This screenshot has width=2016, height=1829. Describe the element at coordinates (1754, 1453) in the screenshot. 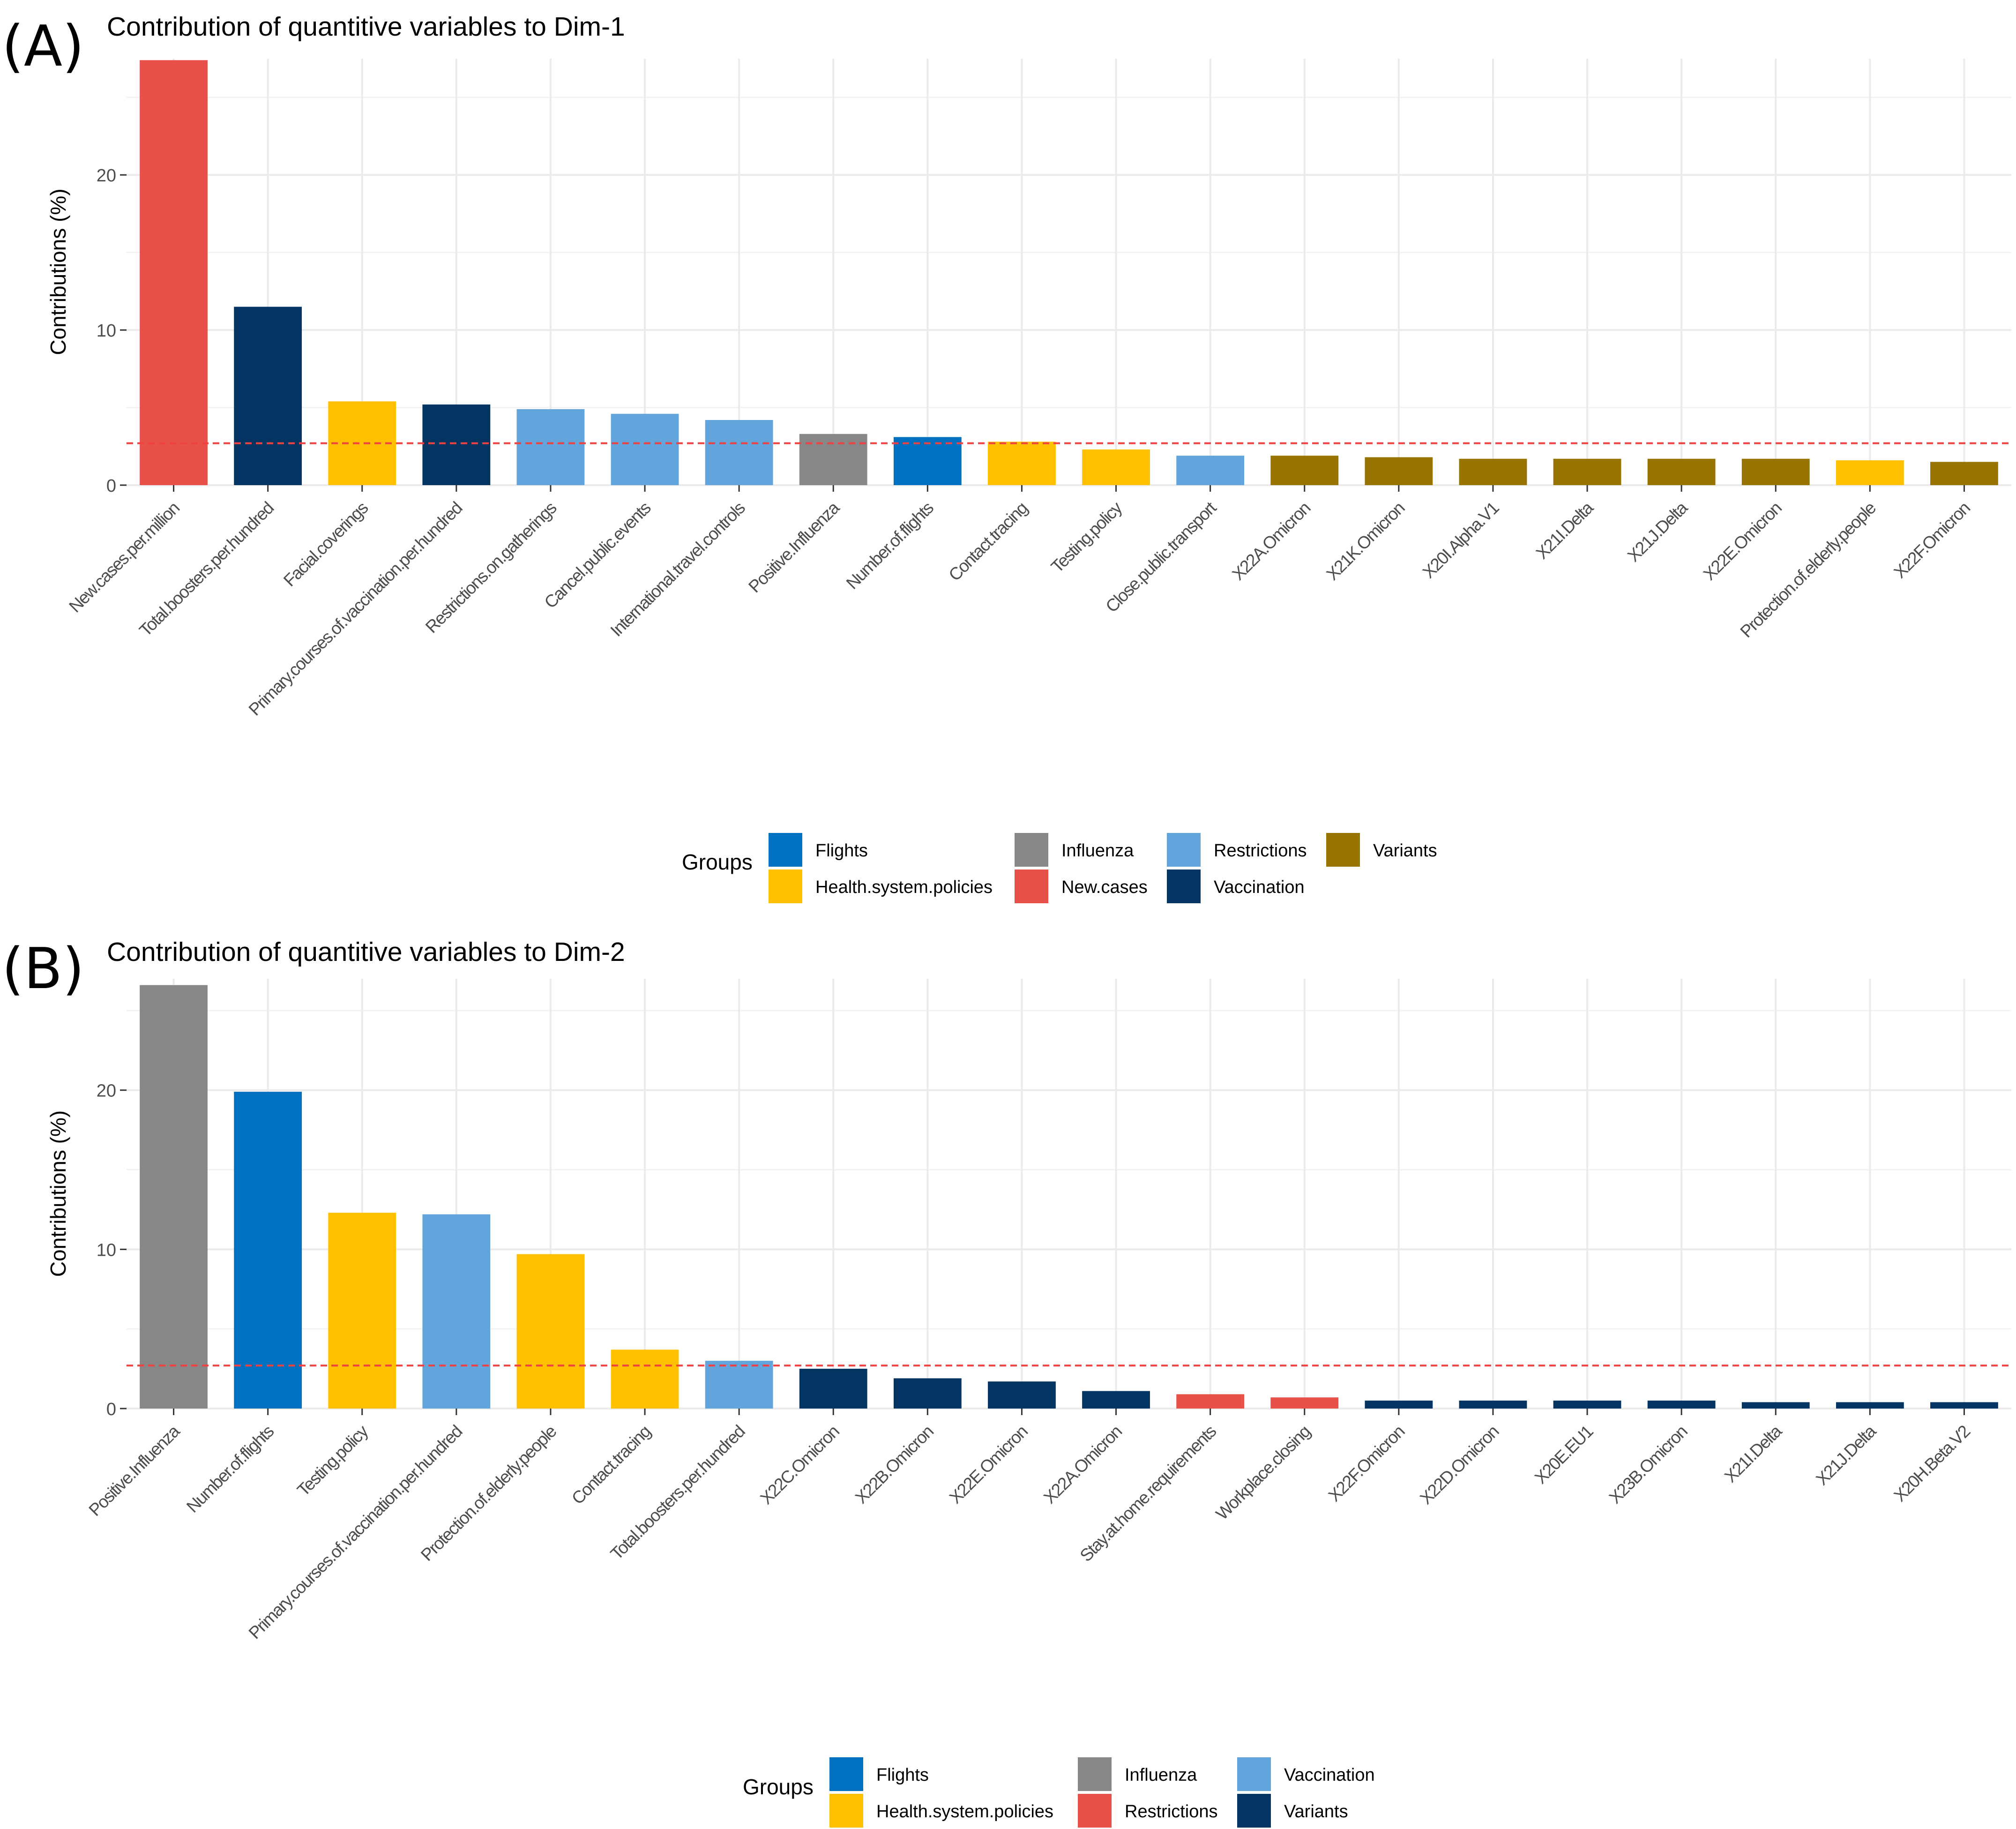

I see `x-tick-label: X21I.Delta` at that location.